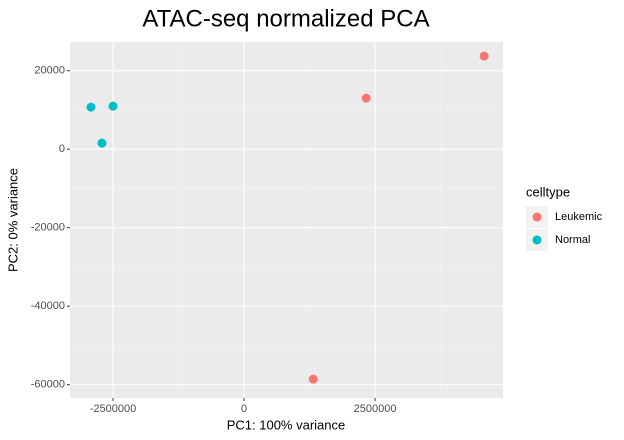  Describe the element at coordinates (244, 409) in the screenshot. I see `x-tick-label: 0` at that location.